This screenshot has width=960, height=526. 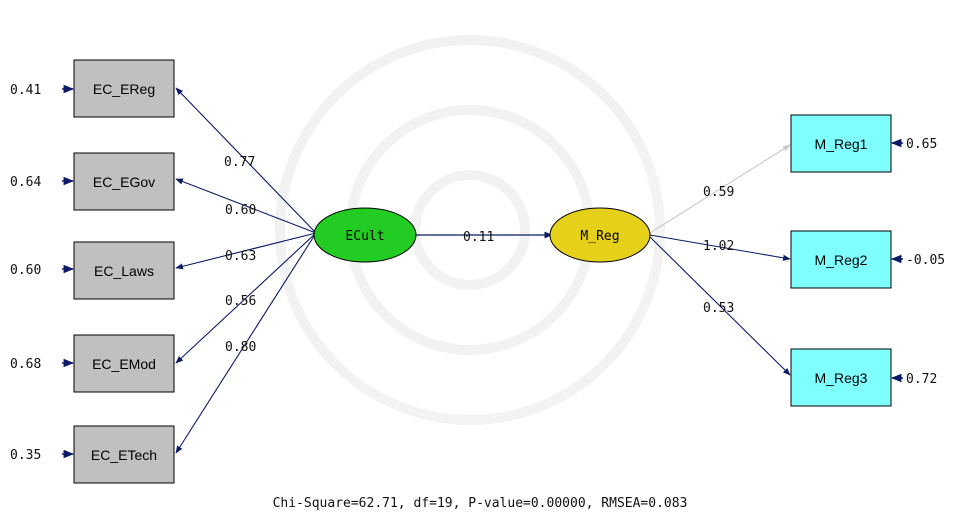 I want to click on loading-value: 0.56, so click(x=240, y=301).